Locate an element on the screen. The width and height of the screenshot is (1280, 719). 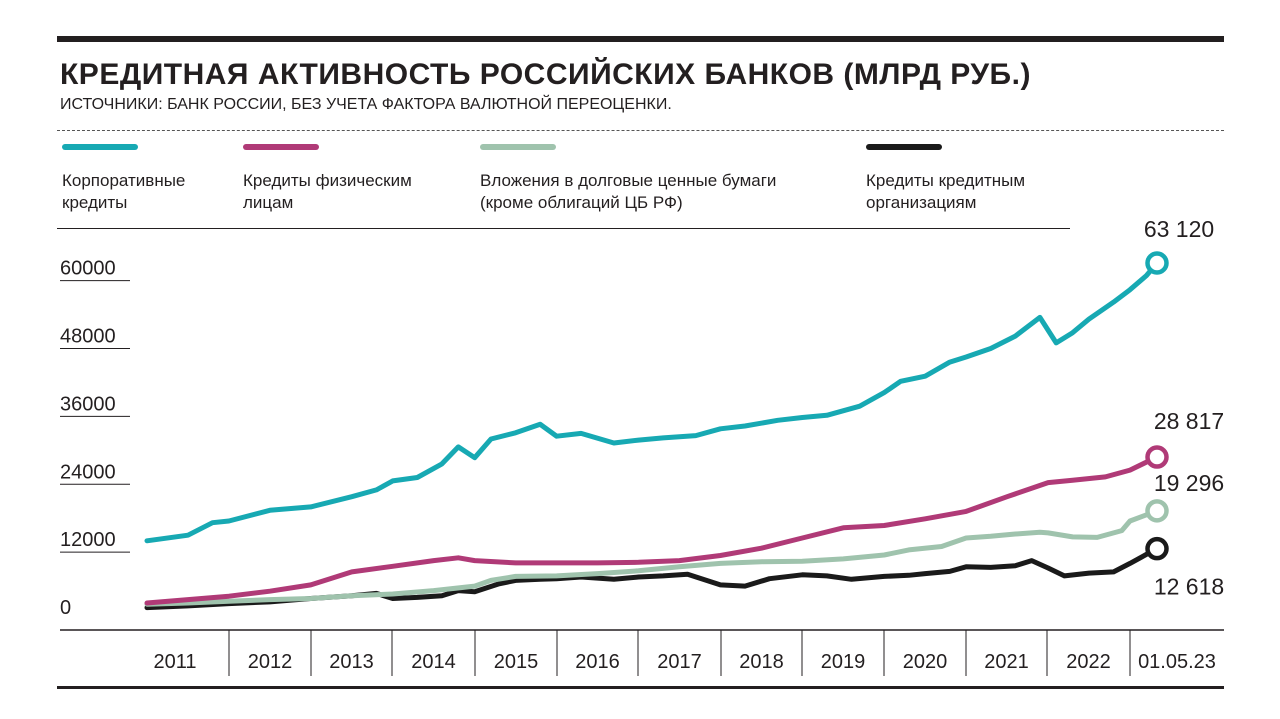
y-tick-label: 60000 is located at coordinates (88, 269).